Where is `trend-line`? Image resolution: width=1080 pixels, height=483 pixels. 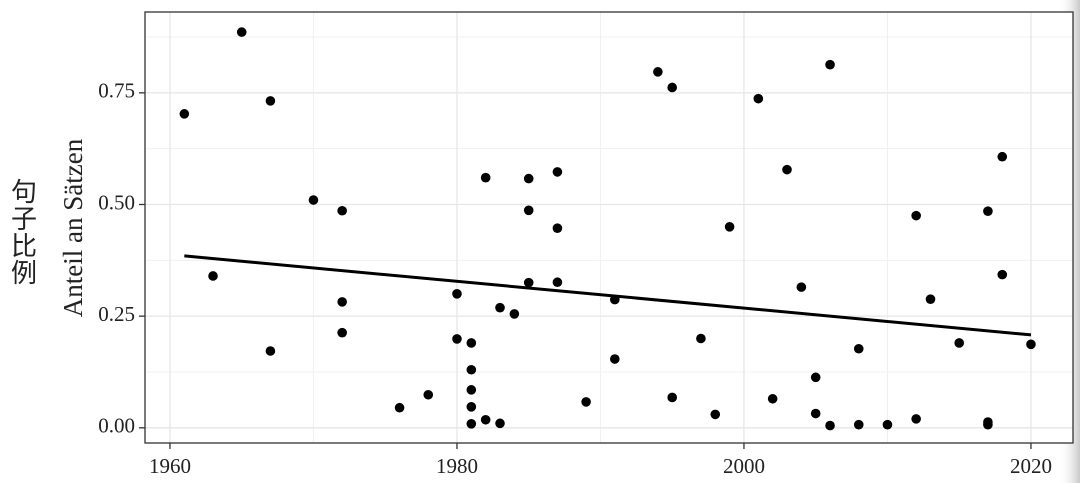 trend-line is located at coordinates (608, 295).